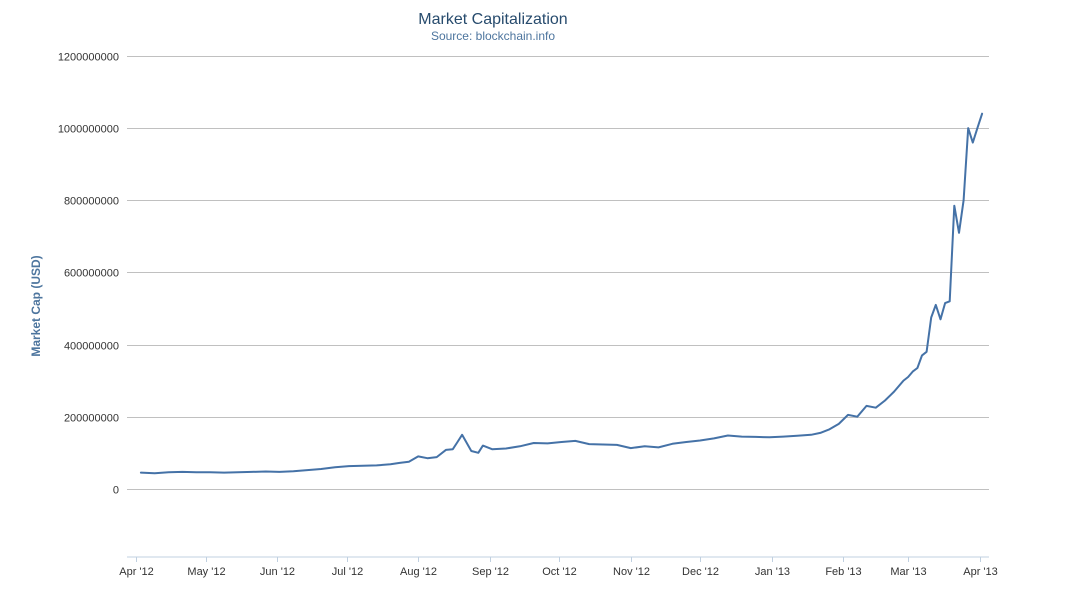 The width and height of the screenshot is (1076, 609). Describe the element at coordinates (116, 491) in the screenshot. I see `y-tick-label: 0` at that location.